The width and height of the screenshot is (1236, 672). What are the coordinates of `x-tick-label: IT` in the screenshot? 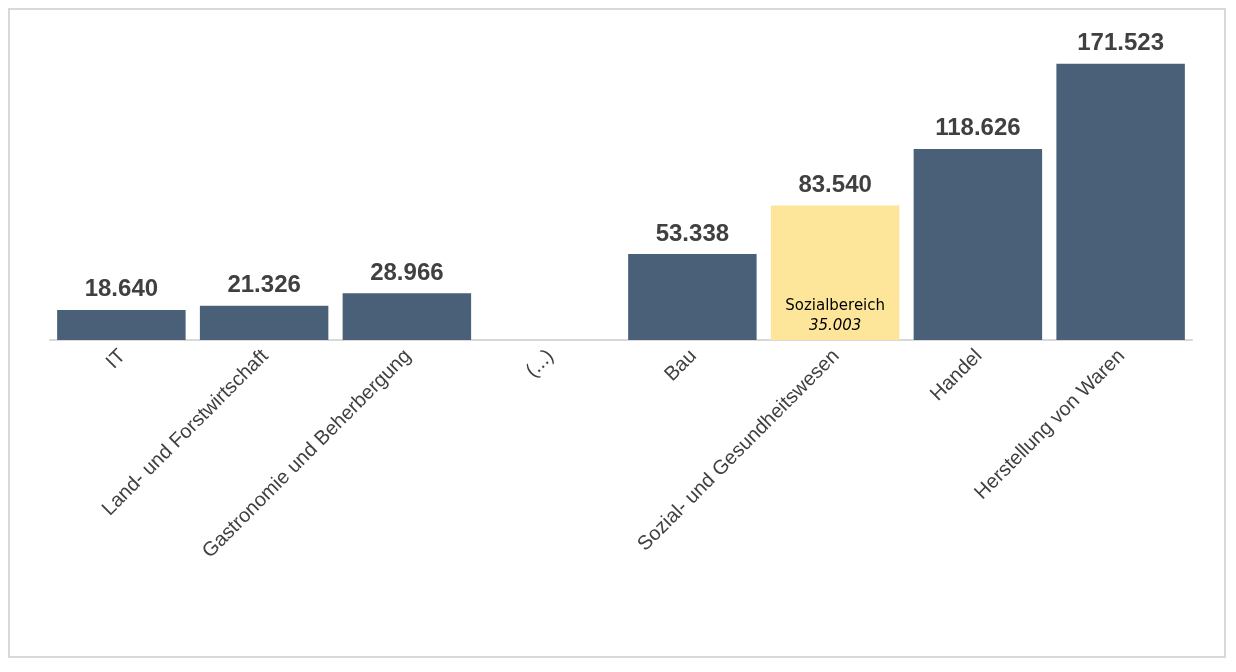 It's located at (115, 358).